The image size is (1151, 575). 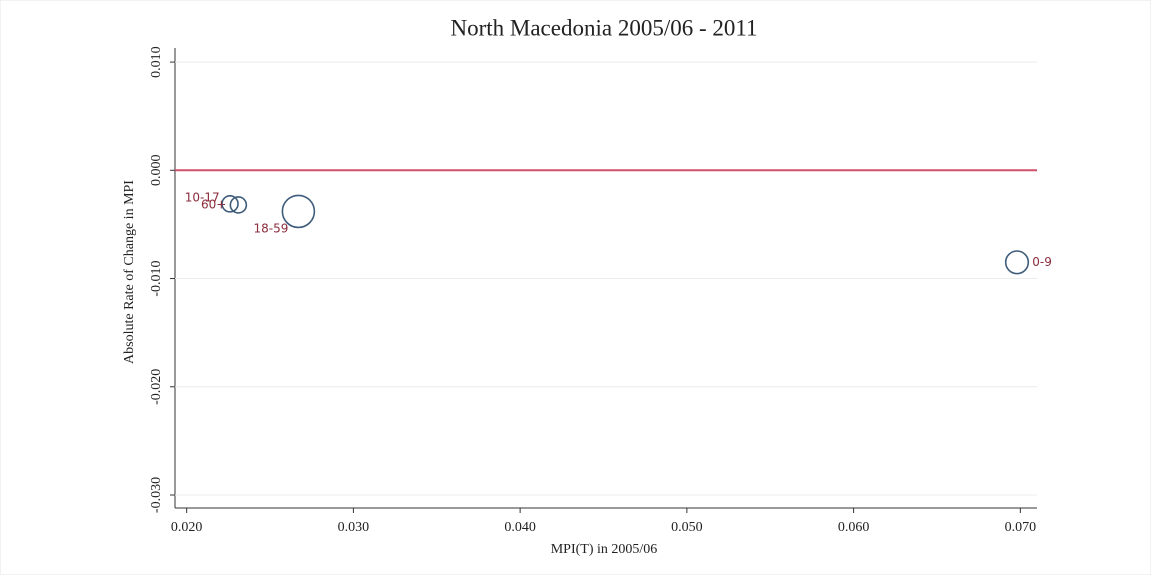 What do you see at coordinates (687, 527) in the screenshot?
I see `x-tick-label: 0.050` at bounding box center [687, 527].